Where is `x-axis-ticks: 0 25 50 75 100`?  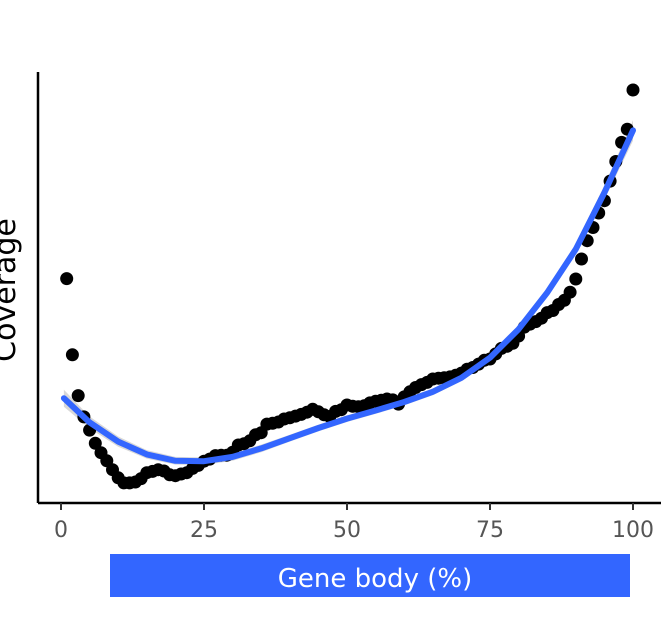 x-axis-ticks: 0 25 50 75 100 is located at coordinates (354, 523).